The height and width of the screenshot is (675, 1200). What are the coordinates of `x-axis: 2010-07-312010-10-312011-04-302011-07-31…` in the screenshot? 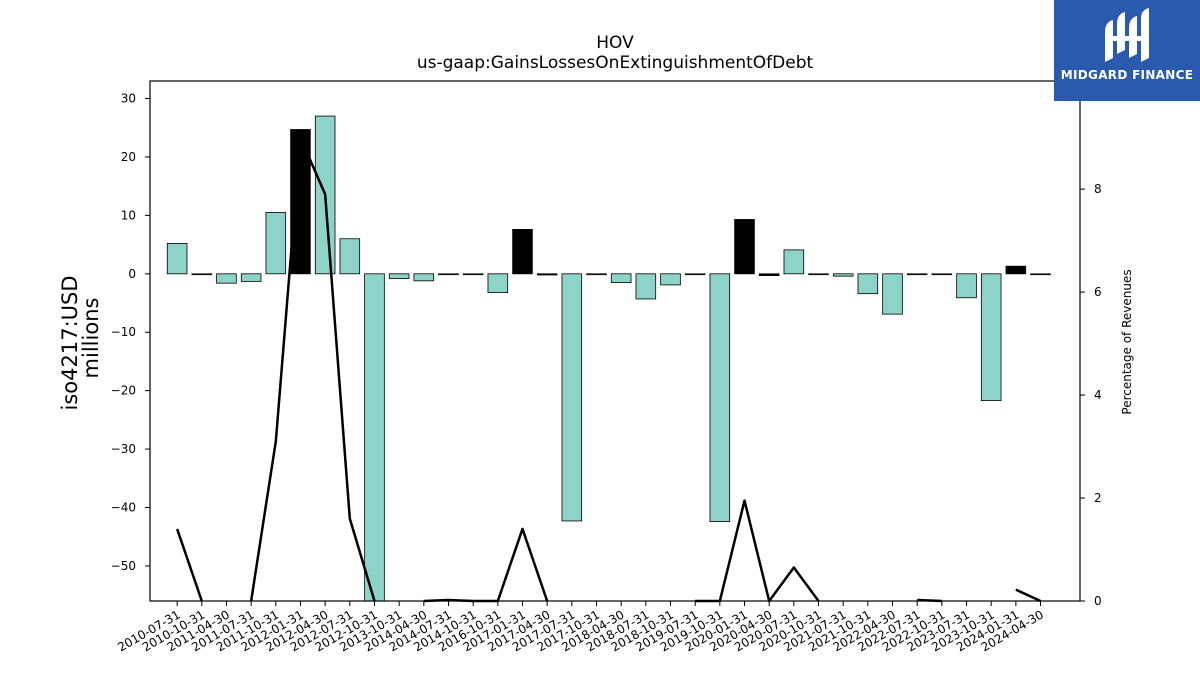 It's located at (580, 627).